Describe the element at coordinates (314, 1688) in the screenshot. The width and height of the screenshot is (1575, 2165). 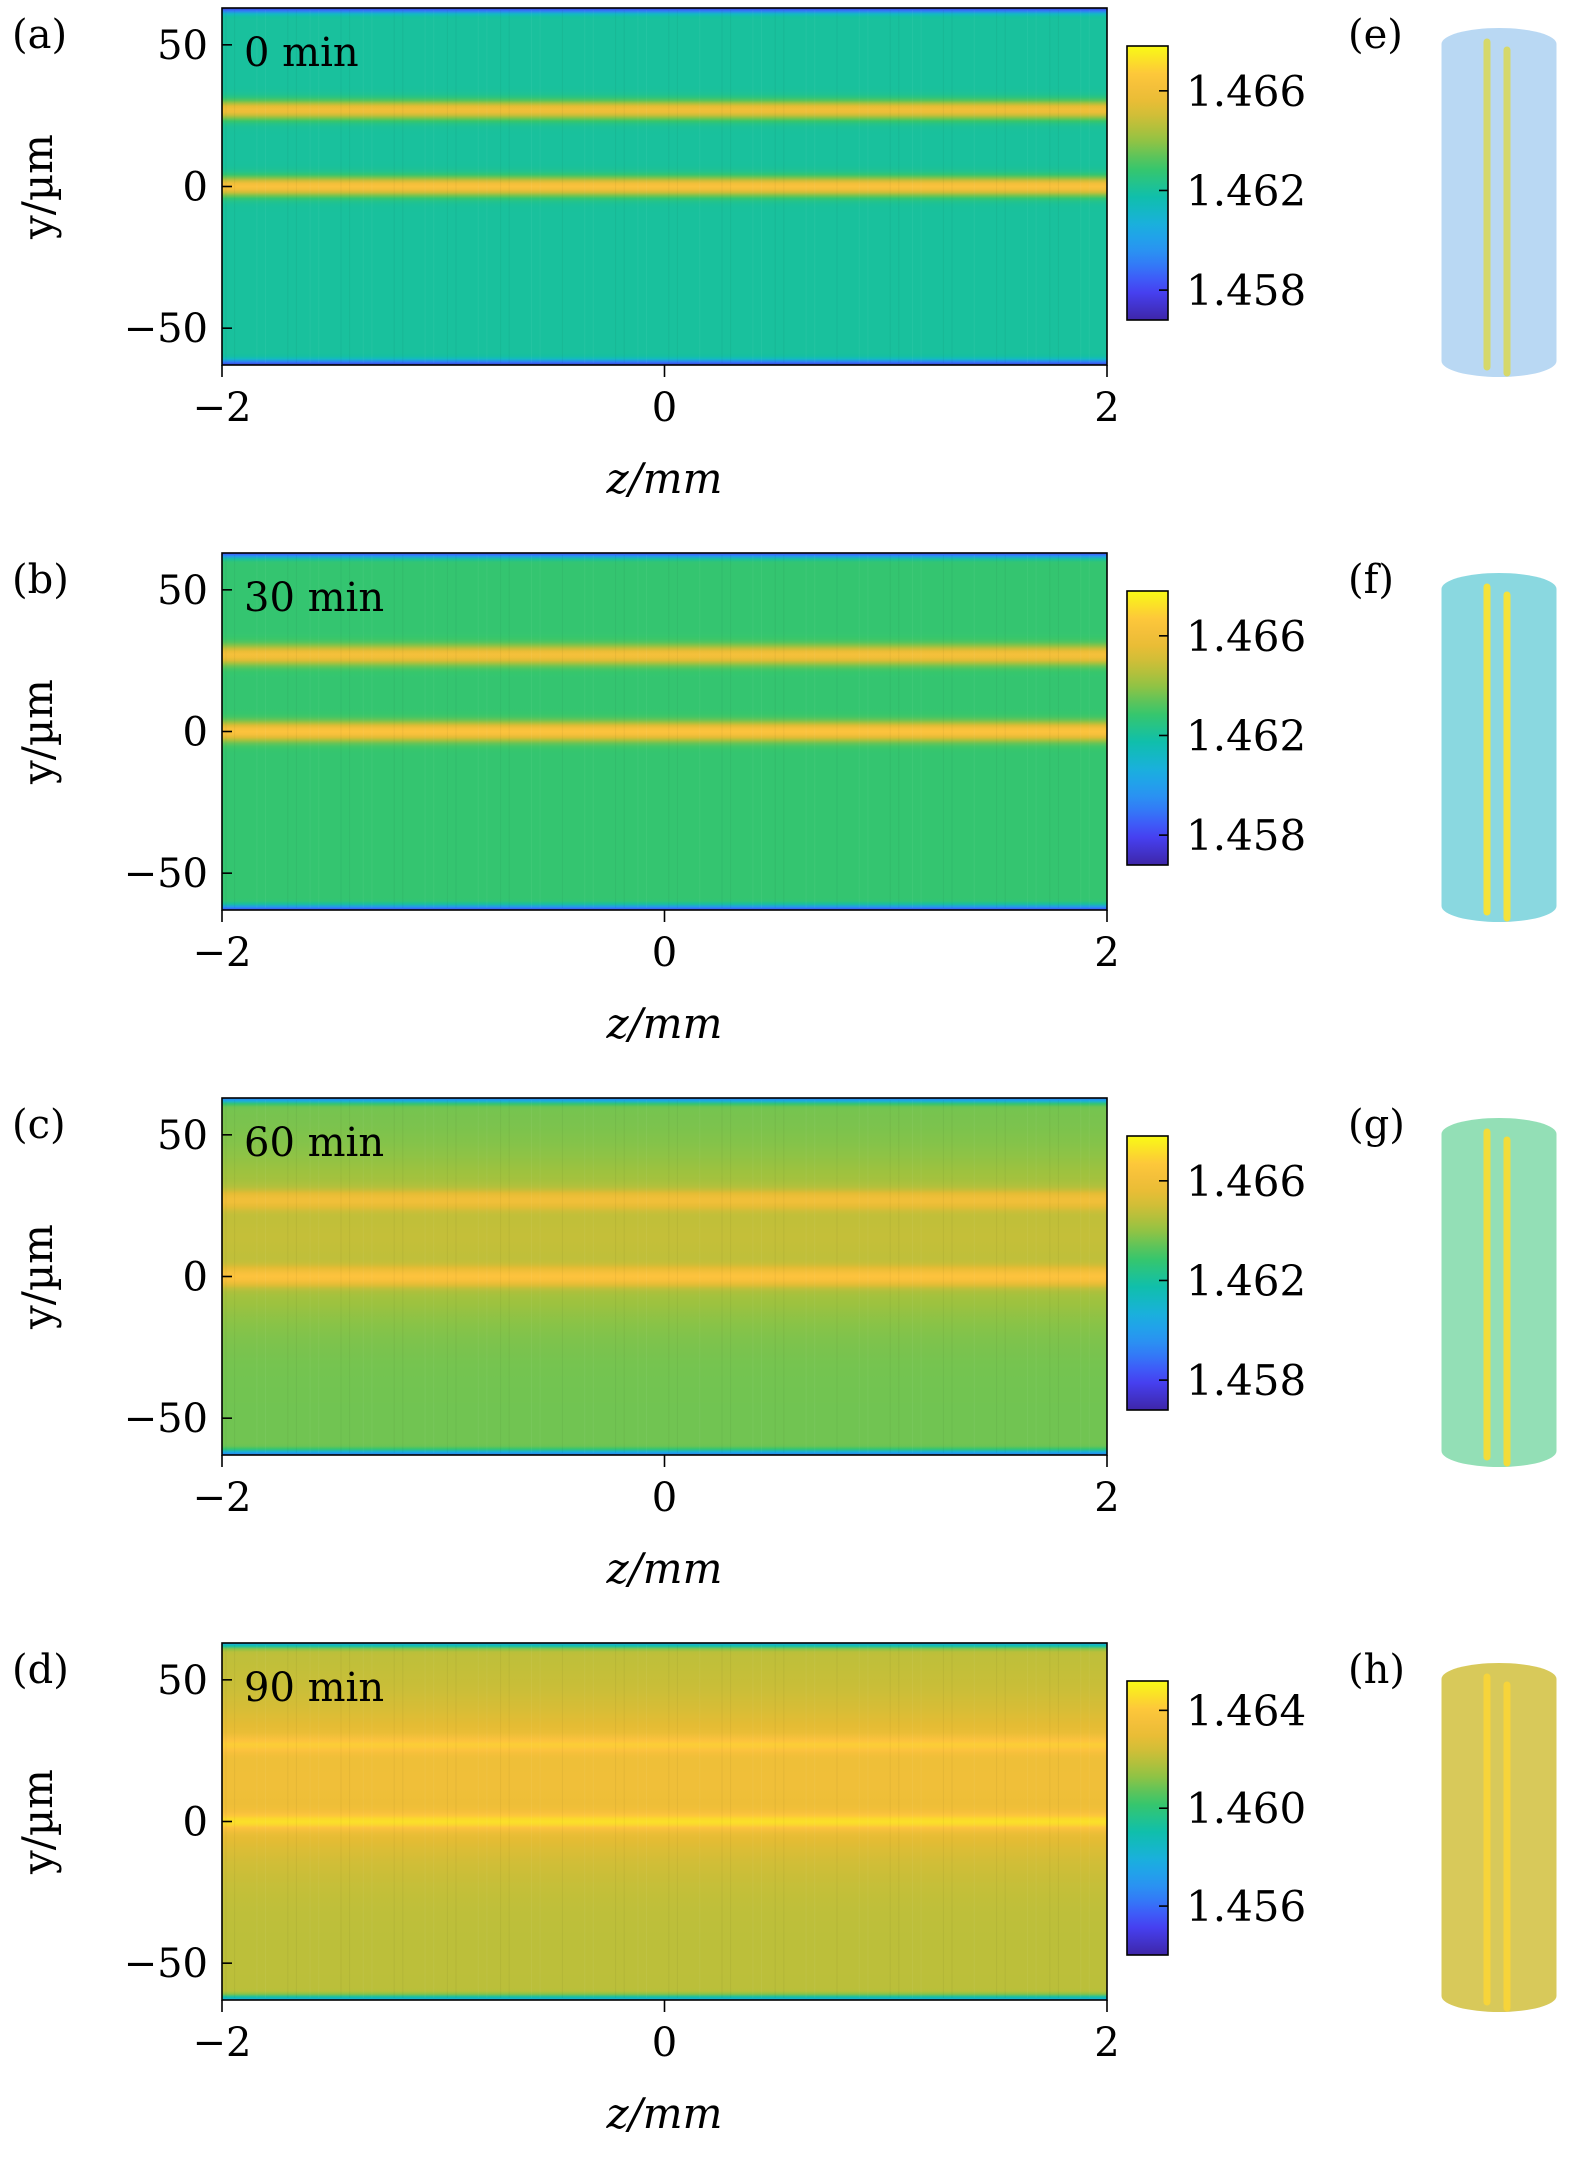
I see `time-label: 90 min` at that location.